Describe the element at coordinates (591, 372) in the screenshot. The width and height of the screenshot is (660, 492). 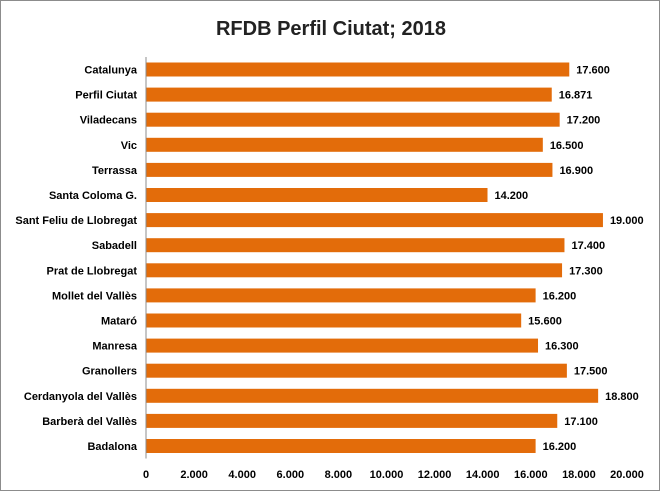
I see `value-label: 17.500` at that location.